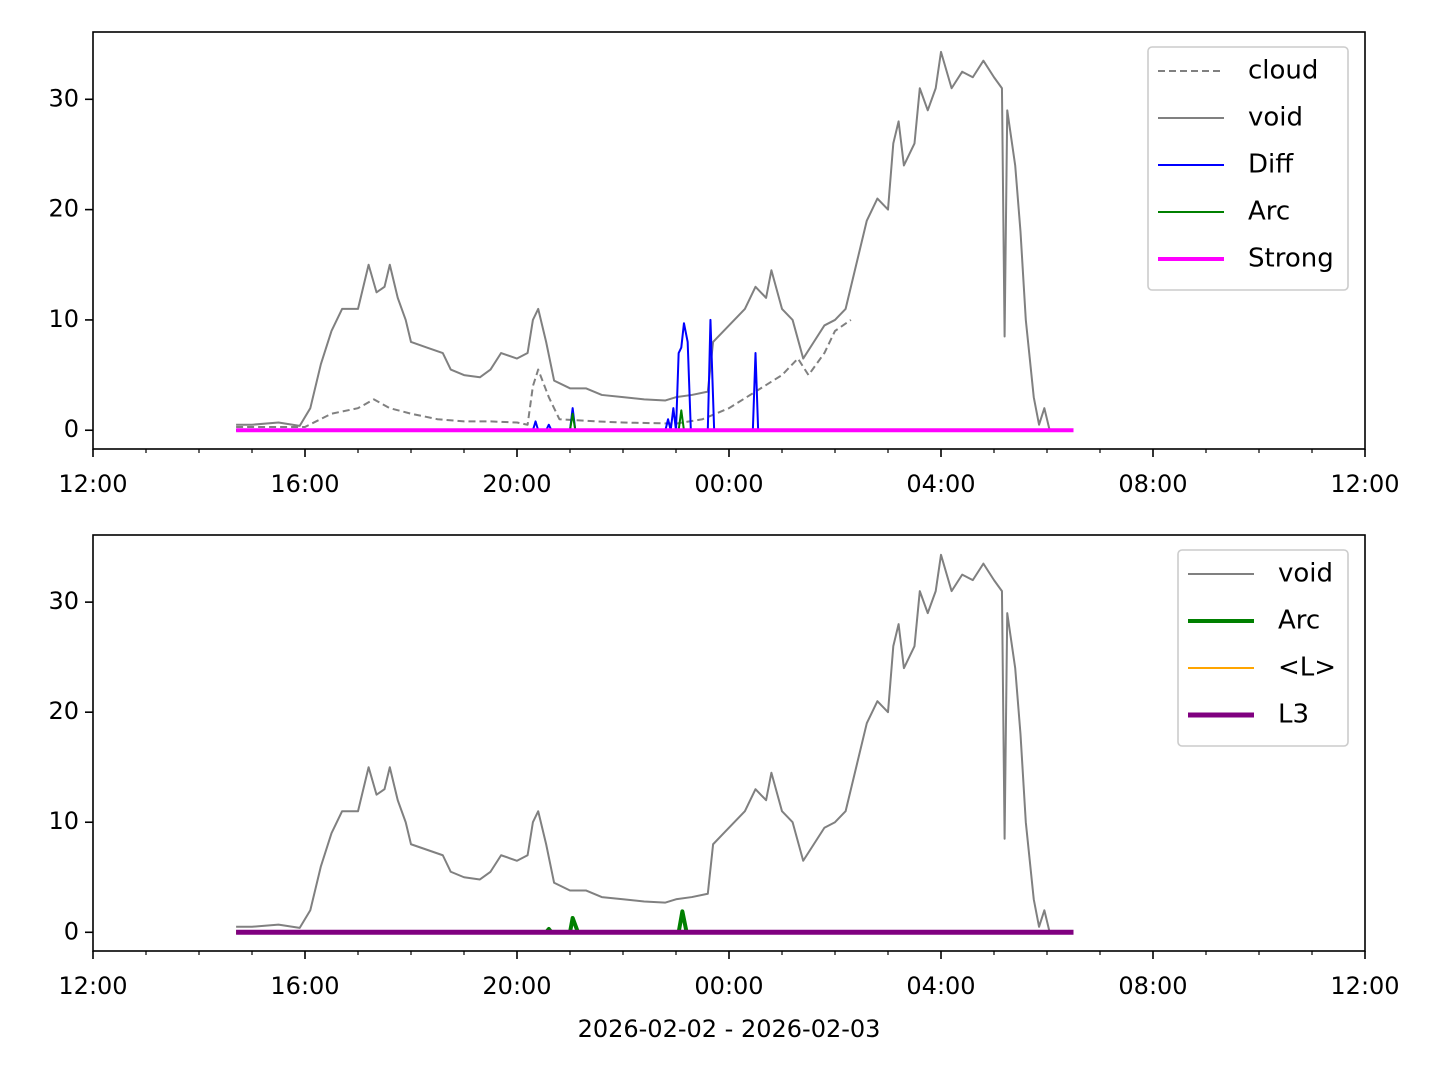 Image resolution: width=1440 pixels, height=1080 pixels. What do you see at coordinates (1307, 668) in the screenshot?
I see `legend-label: <L>` at bounding box center [1307, 668].